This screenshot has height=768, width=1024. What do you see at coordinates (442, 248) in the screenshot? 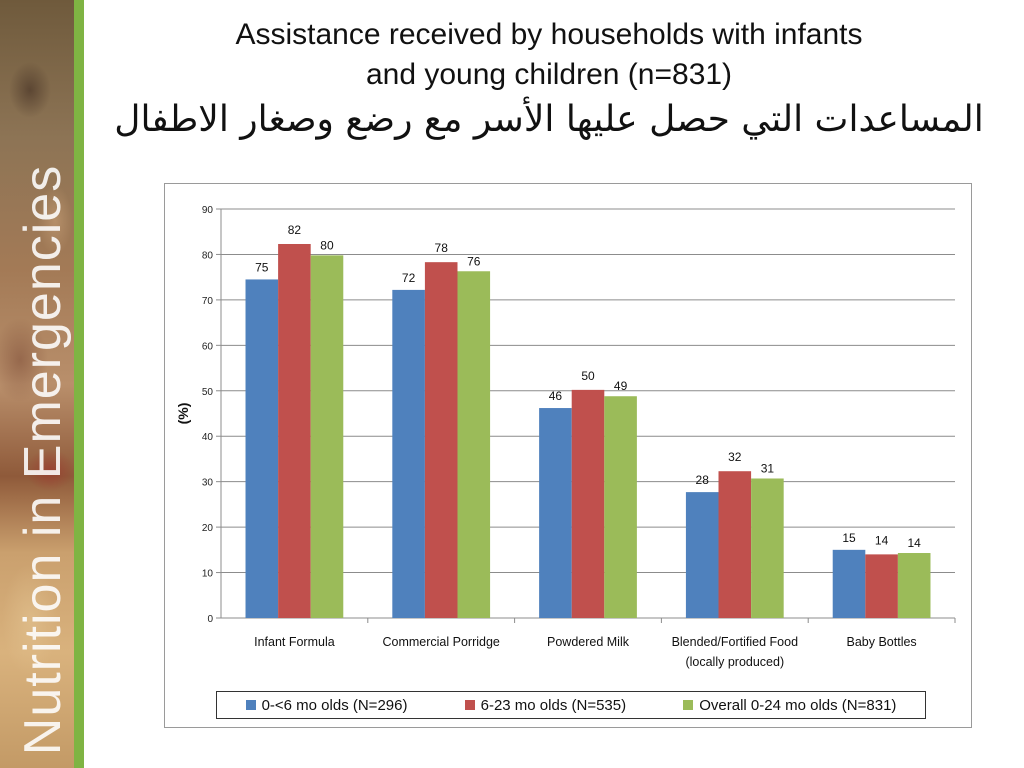
I see `data-label: 78` at bounding box center [442, 248].